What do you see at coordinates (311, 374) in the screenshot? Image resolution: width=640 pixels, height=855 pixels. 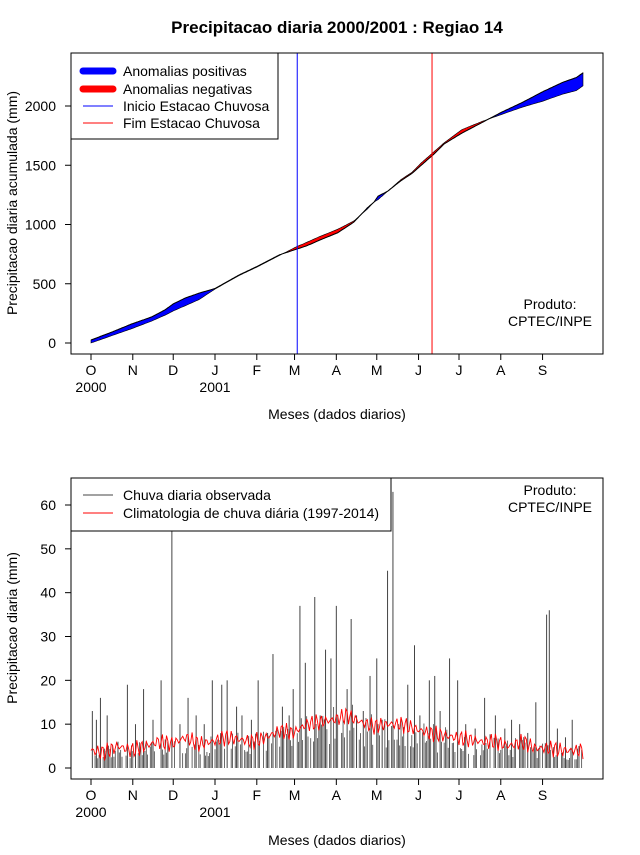 I see `top-x-axis: O N D J F M A M J J A S 2000 2001` at bounding box center [311, 374].